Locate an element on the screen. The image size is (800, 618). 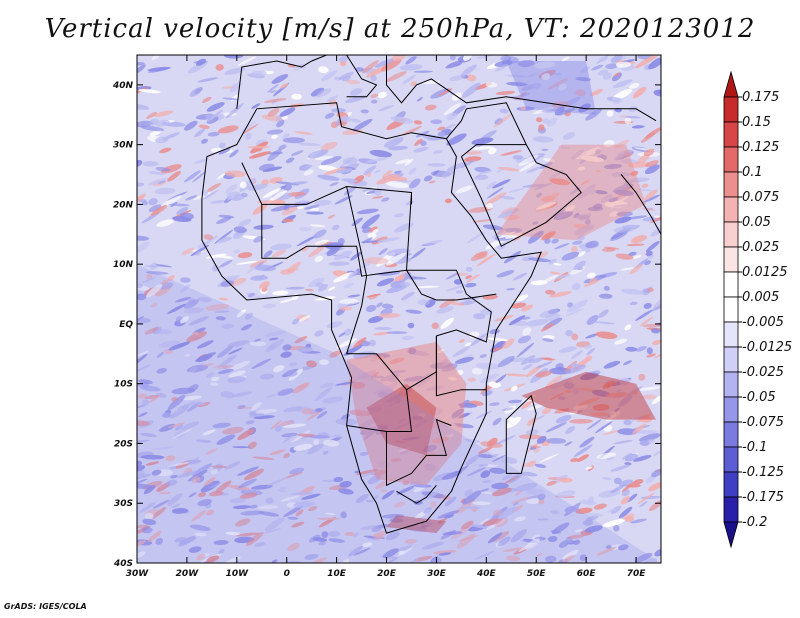
colorbar-label: -0.005 is located at coordinates (763, 322).